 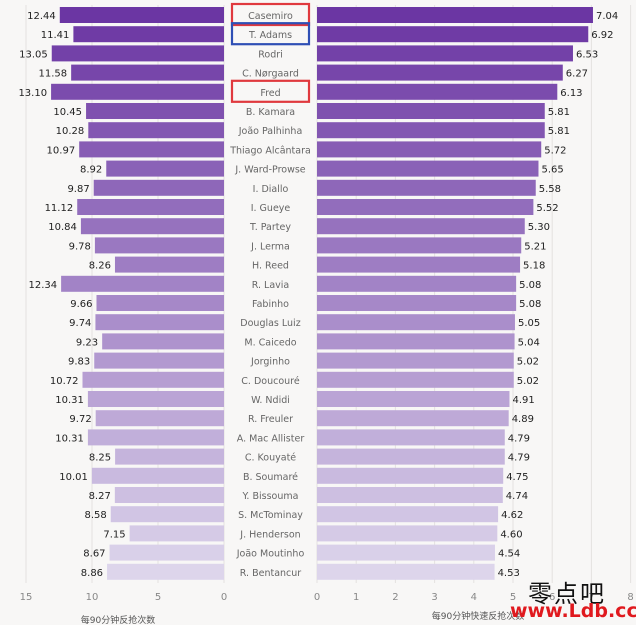 I want to click on left-bar-label: 12.34, so click(x=42, y=285).